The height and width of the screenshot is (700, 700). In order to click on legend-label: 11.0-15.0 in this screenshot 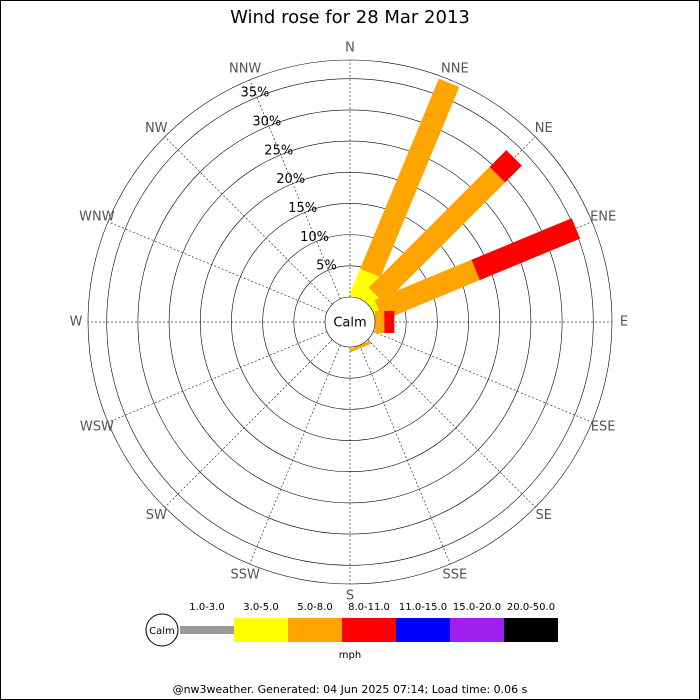, I will do `click(423, 607)`.